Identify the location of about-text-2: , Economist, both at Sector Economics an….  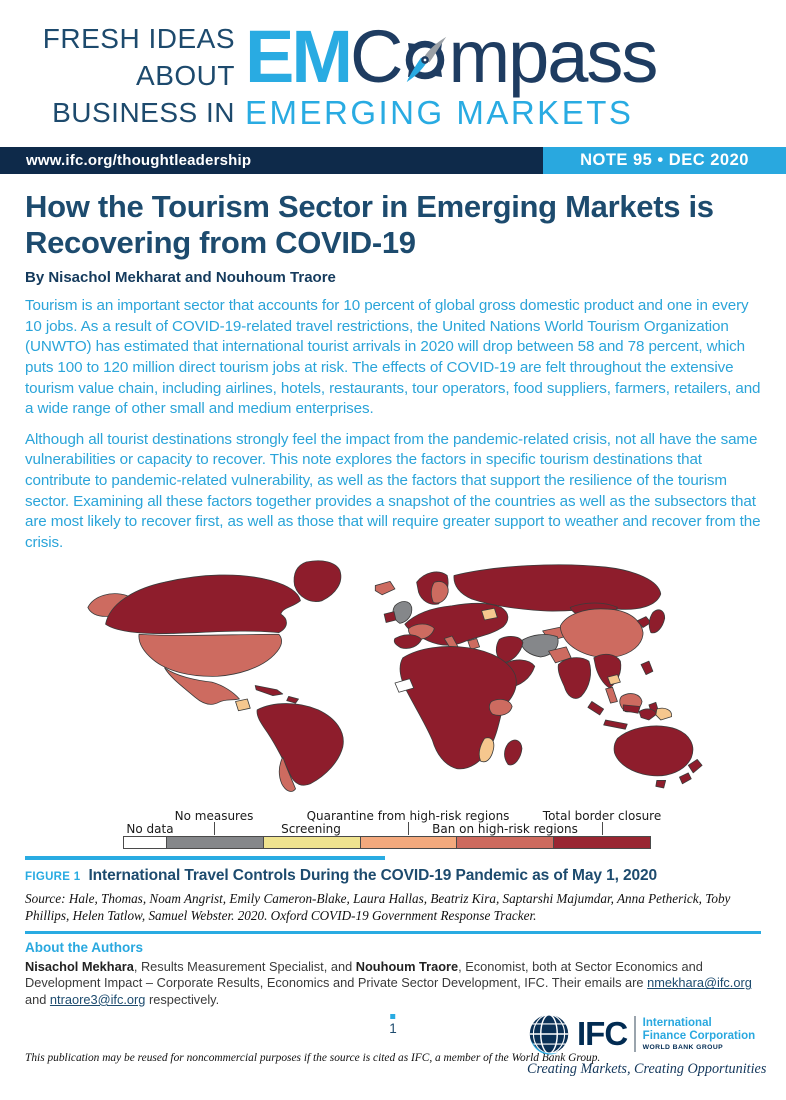
(364, 974).